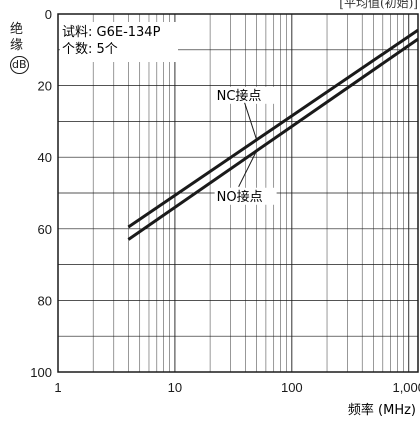 Image resolution: width=420 pixels, height=422 pixels. What do you see at coordinates (292, 387) in the screenshot?
I see `x-tick-label-100: 100` at bounding box center [292, 387].